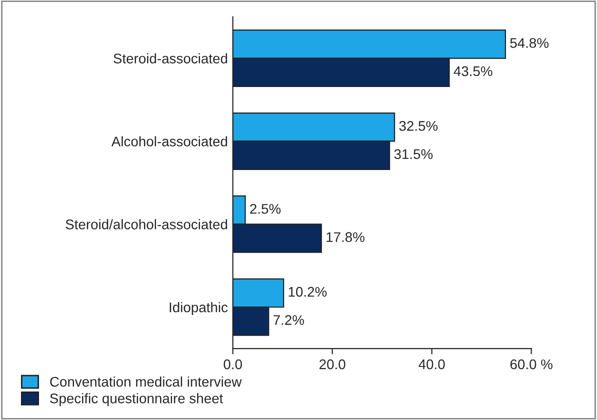  What do you see at coordinates (289, 320) in the screenshot?
I see `data-label: 7.2%` at bounding box center [289, 320].